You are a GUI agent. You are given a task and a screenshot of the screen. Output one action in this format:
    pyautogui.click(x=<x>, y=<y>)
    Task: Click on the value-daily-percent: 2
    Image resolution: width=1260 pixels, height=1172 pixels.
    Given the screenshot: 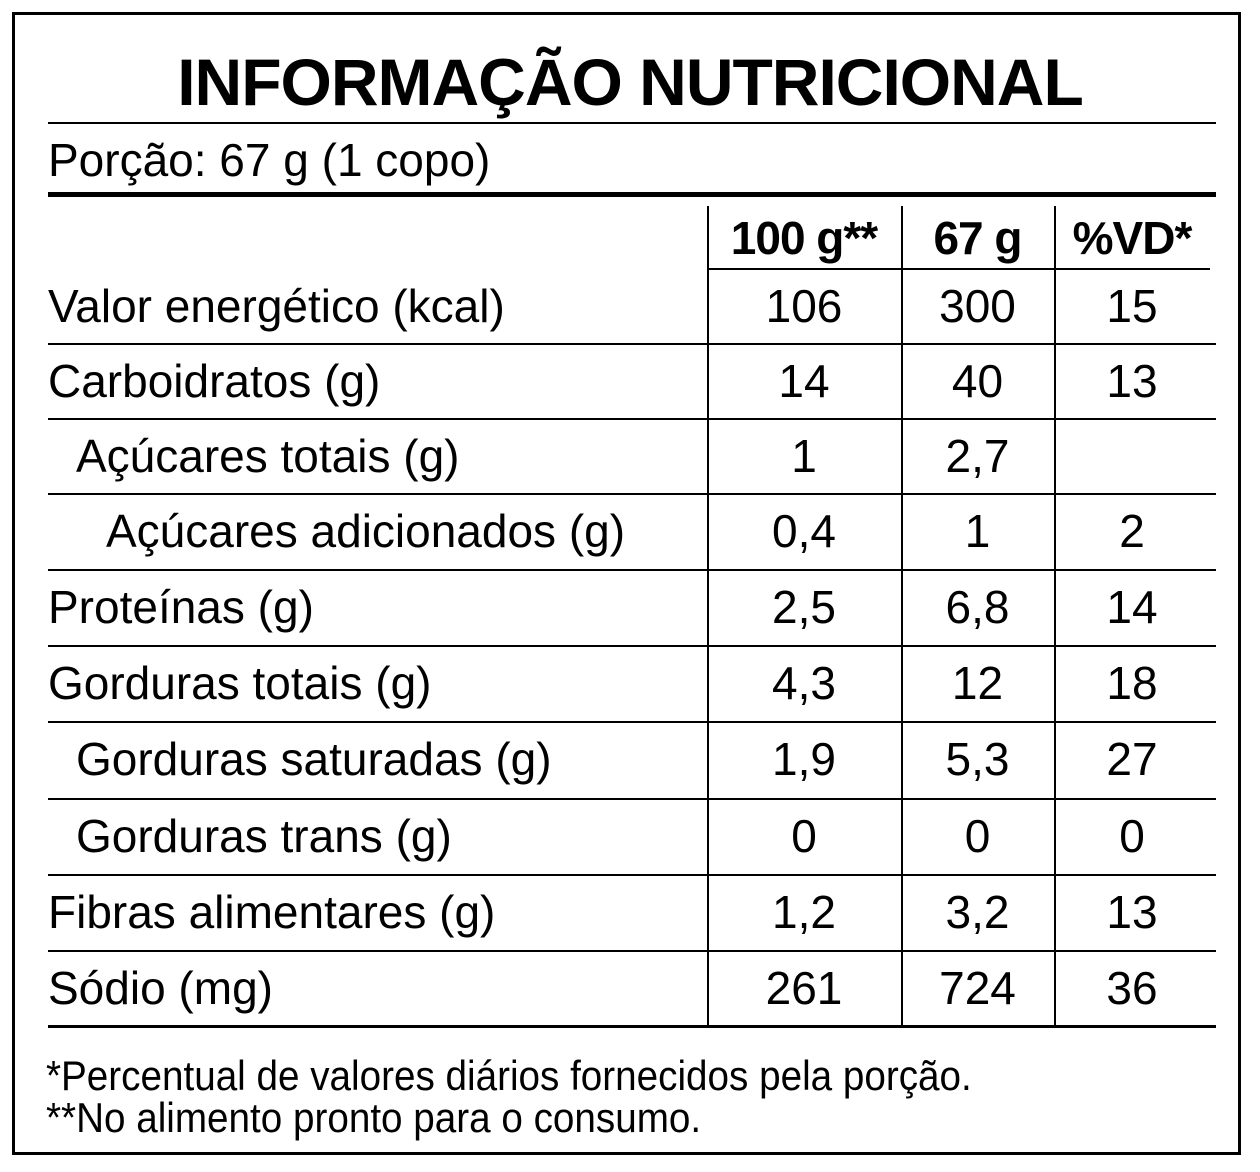 What is the action you would take?
    pyautogui.click(x=1132, y=531)
    